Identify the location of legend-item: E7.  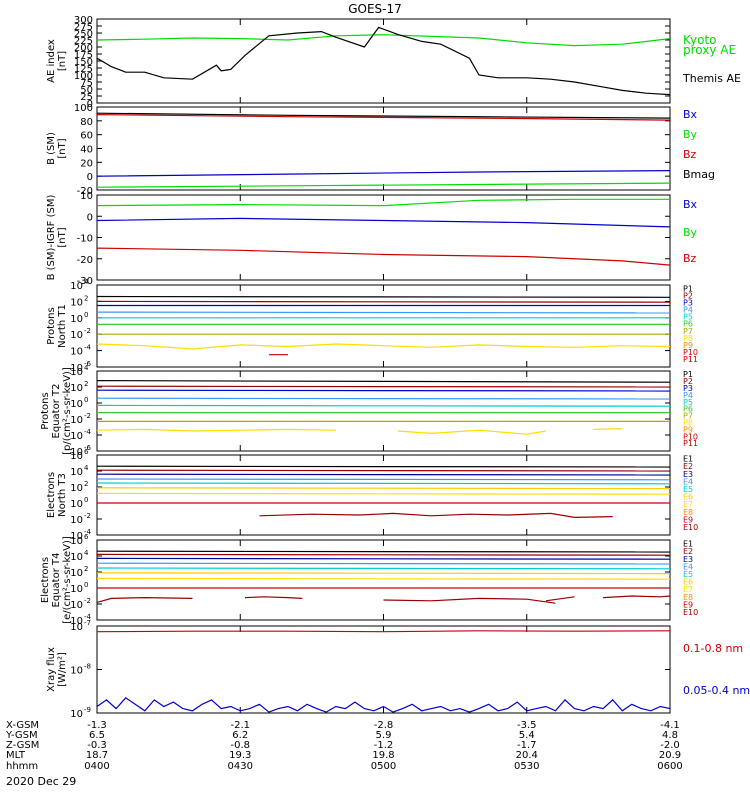
(688, 504).